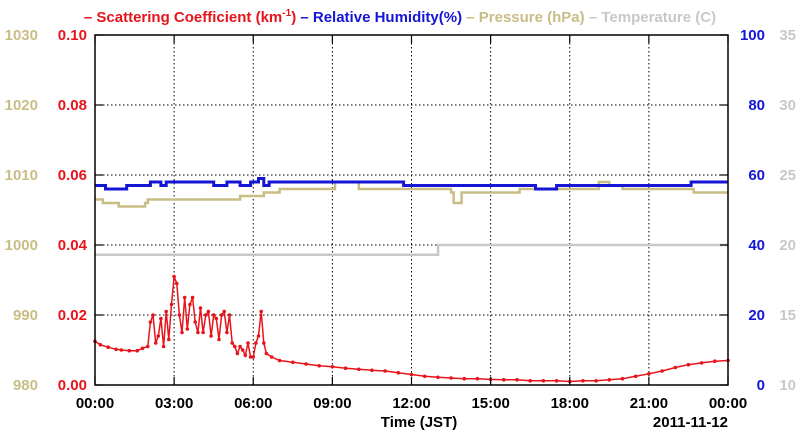 The height and width of the screenshot is (434, 800). I want to click on x-tick-label: 12:00, so click(411, 403).